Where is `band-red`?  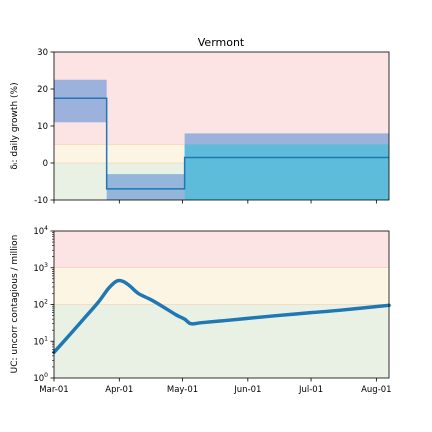 band-red is located at coordinates (221, 249).